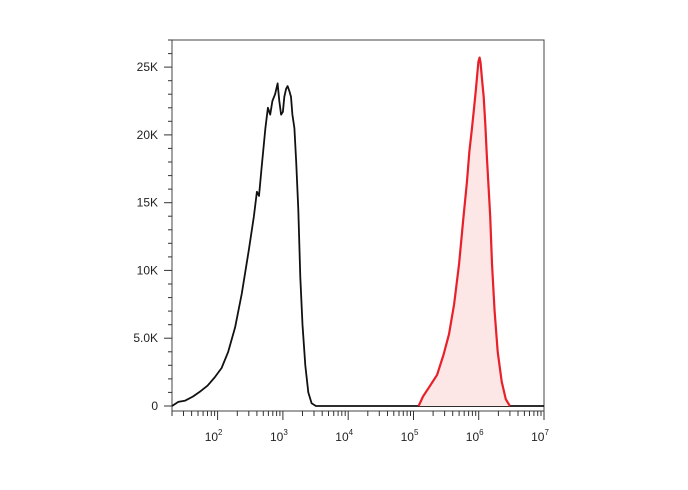  Describe the element at coordinates (360, 427) in the screenshot. I see `x-axis: 10² 10³ 10⁴ 10⁵ 10⁶ 10⁷` at that location.